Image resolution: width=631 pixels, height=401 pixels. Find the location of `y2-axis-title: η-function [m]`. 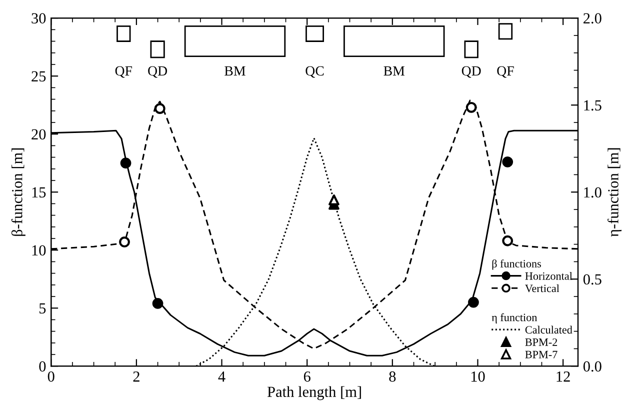

y2-axis-title: η-function [m] is located at coordinates (615, 192).